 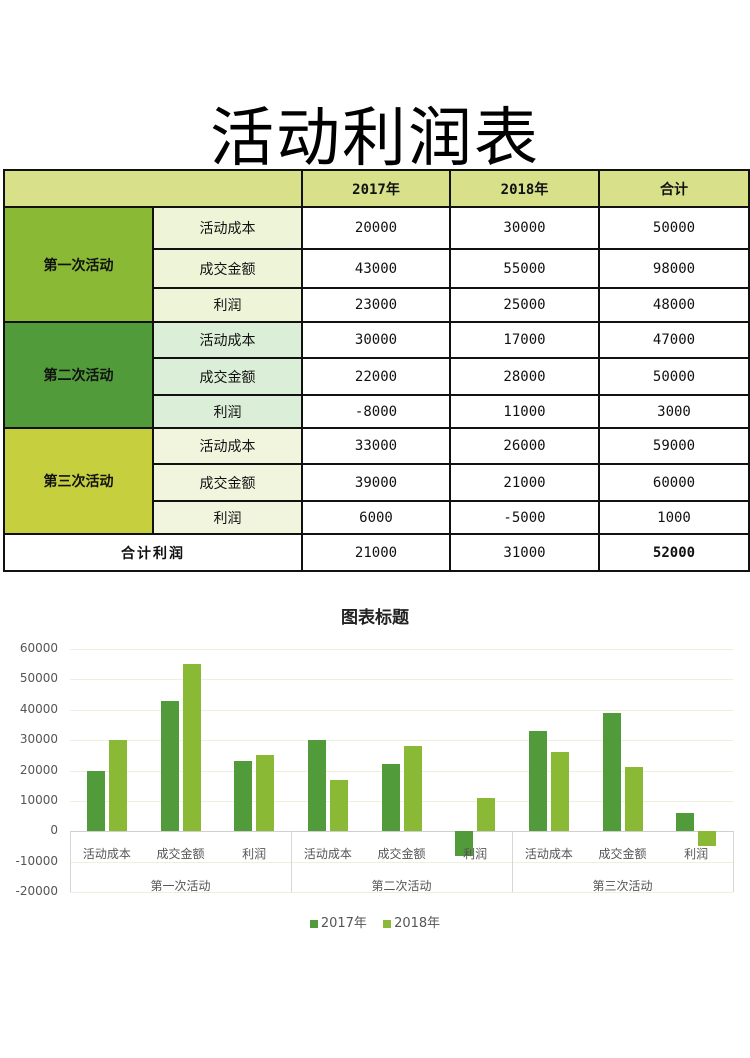 What do you see at coordinates (524, 340) in the screenshot?
I see `cell-2018: 17000` at bounding box center [524, 340].